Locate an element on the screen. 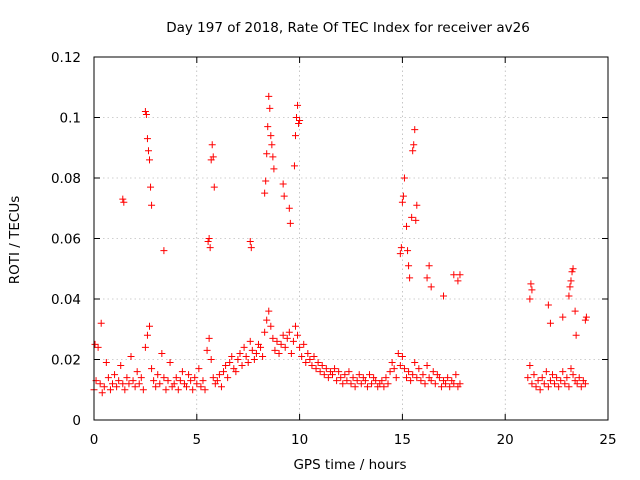 This screenshot has height=480, width=640. y-tick-label: 0.08 is located at coordinates (66, 179).